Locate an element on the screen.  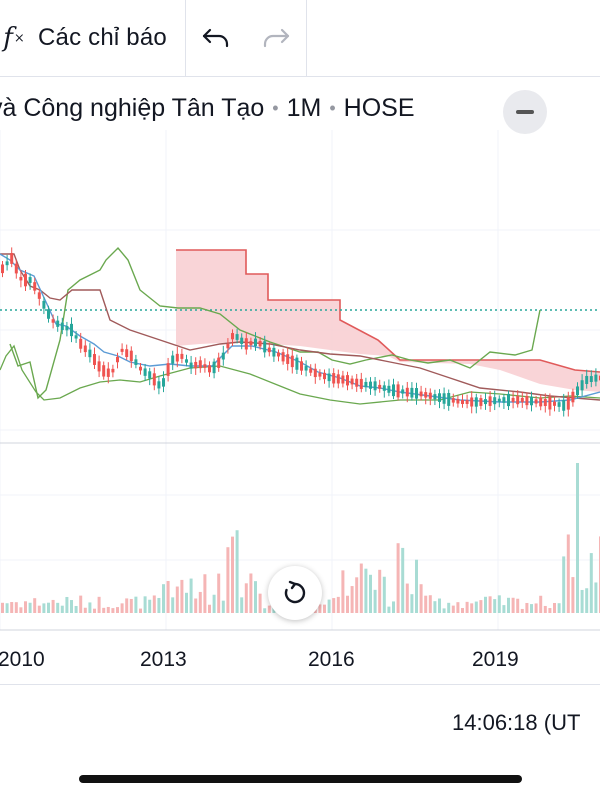
time-axis-border is located at coordinates (300, 684).